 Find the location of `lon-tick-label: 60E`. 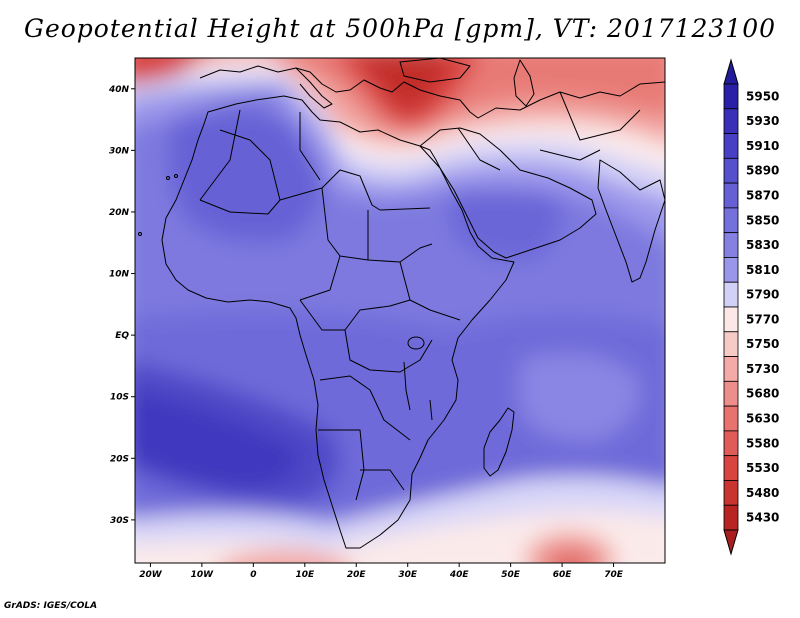

lon-tick-label: 60E is located at coordinates (563, 575).